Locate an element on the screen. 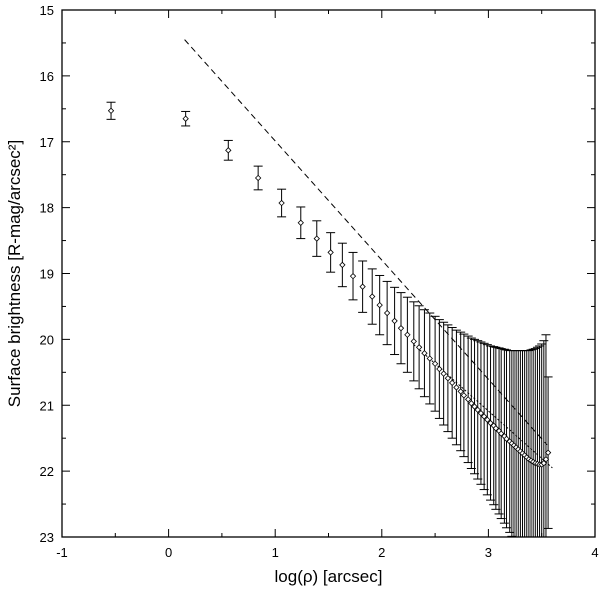  x-tick-label: 1 is located at coordinates (275, 552).